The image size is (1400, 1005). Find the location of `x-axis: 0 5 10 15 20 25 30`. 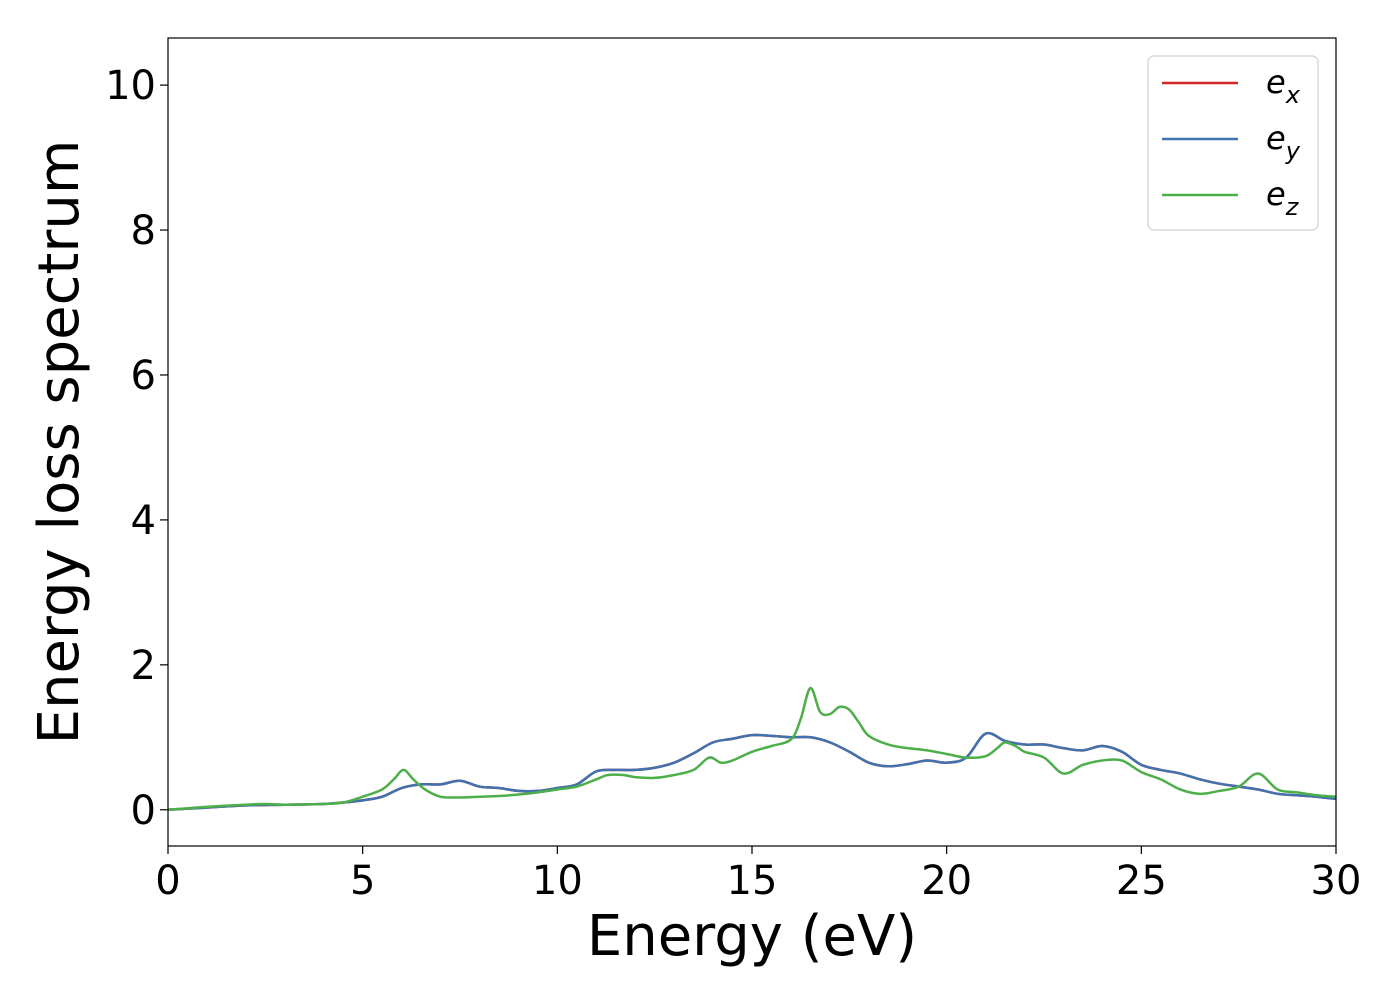

x-axis: 0 5 10 15 20 25 30 is located at coordinates (758, 875).